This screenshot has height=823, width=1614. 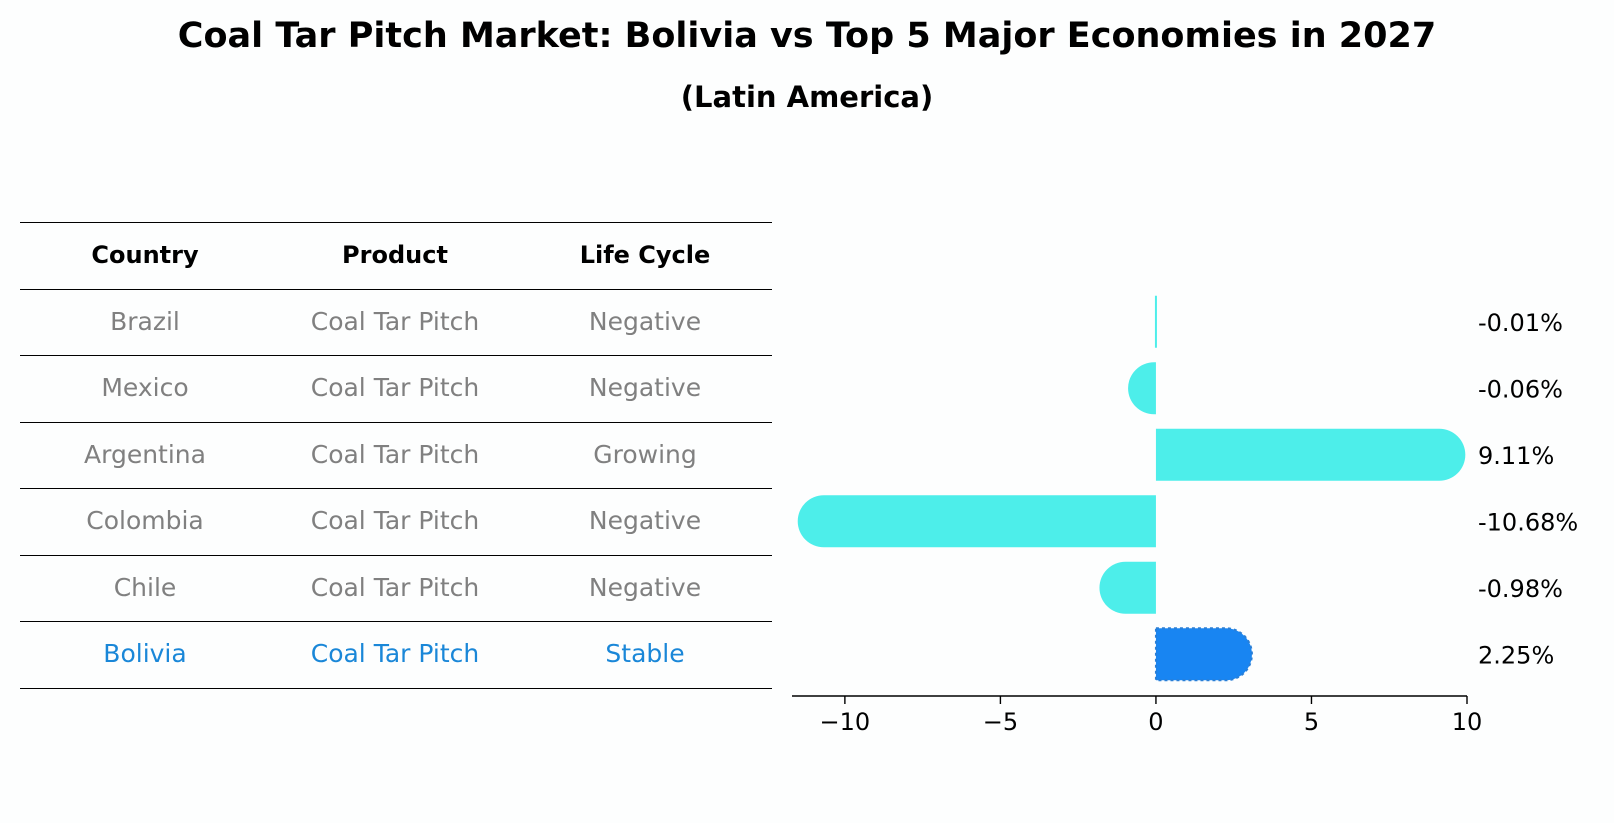 I want to click on table-cell: Mexico, so click(x=145, y=388).